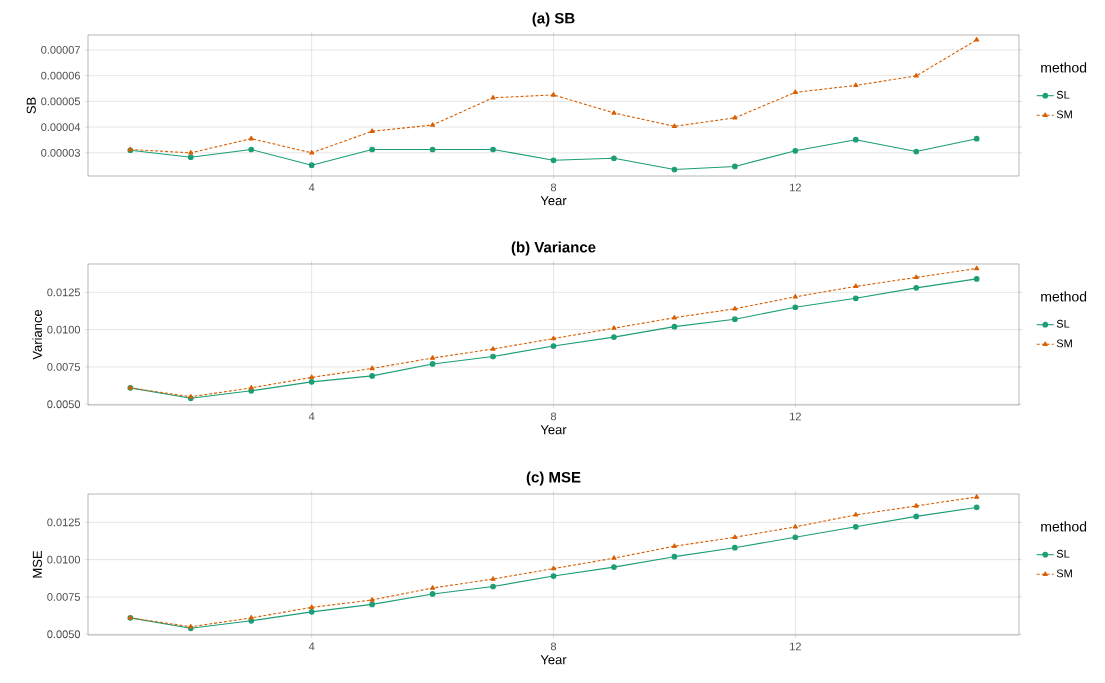 The width and height of the screenshot is (1105, 683). What do you see at coordinates (553, 248) in the screenshot?
I see `chart-title: (b) Variance` at bounding box center [553, 248].